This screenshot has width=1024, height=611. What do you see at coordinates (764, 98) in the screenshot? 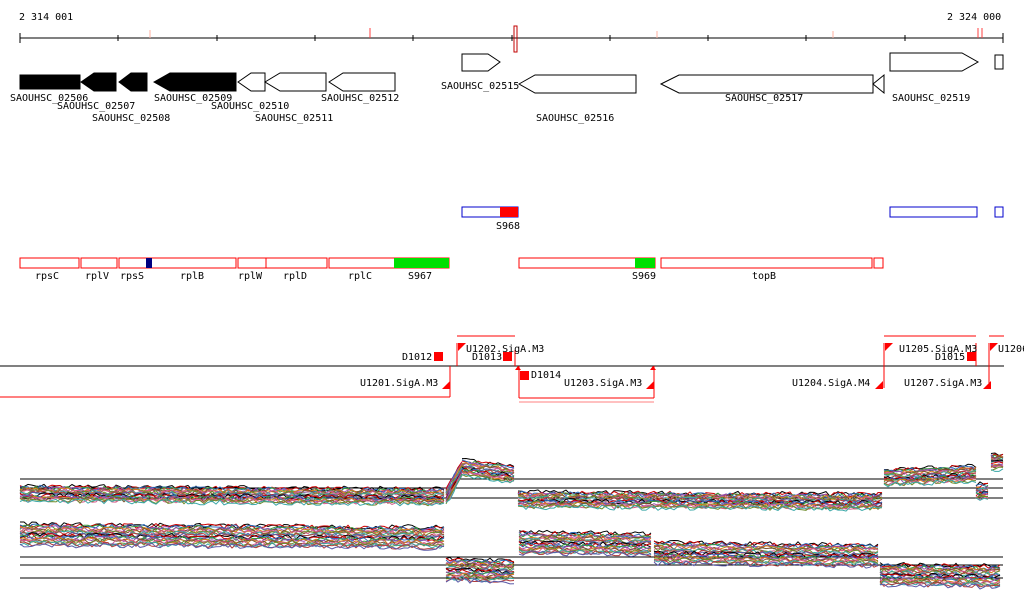
I see `gene-label: SAOUHSC_02517` at bounding box center [764, 98].